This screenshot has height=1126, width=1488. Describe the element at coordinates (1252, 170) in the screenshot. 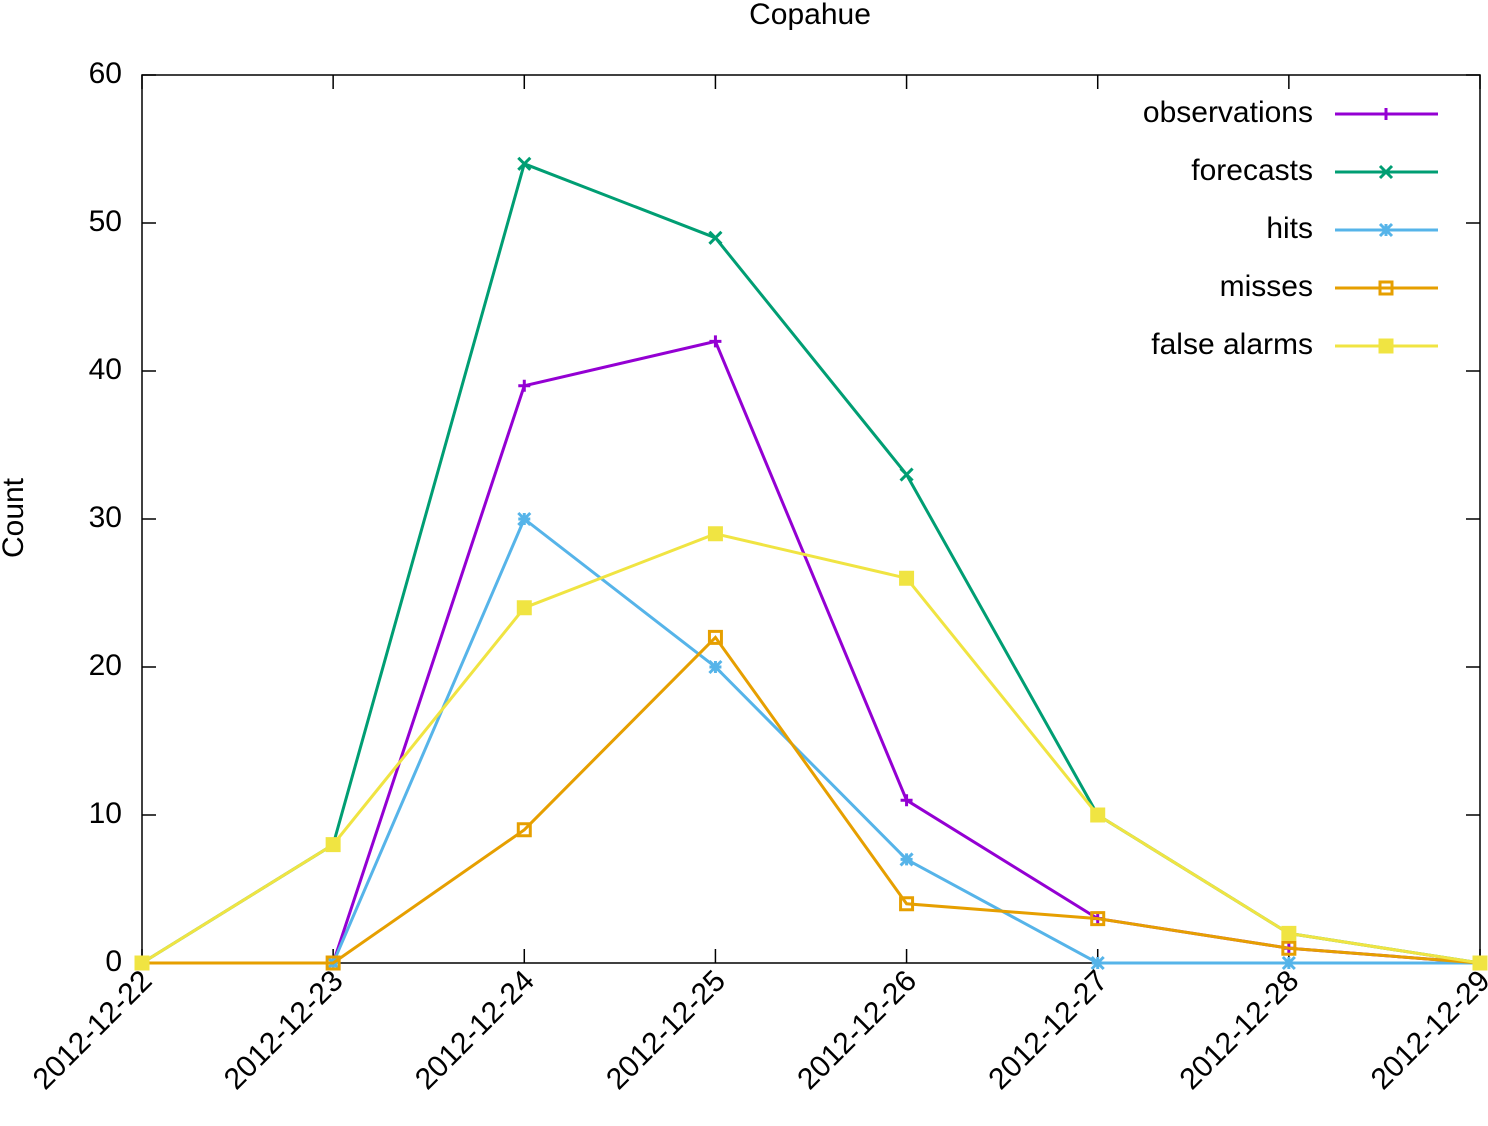

I see `legend-label: forecasts` at that location.